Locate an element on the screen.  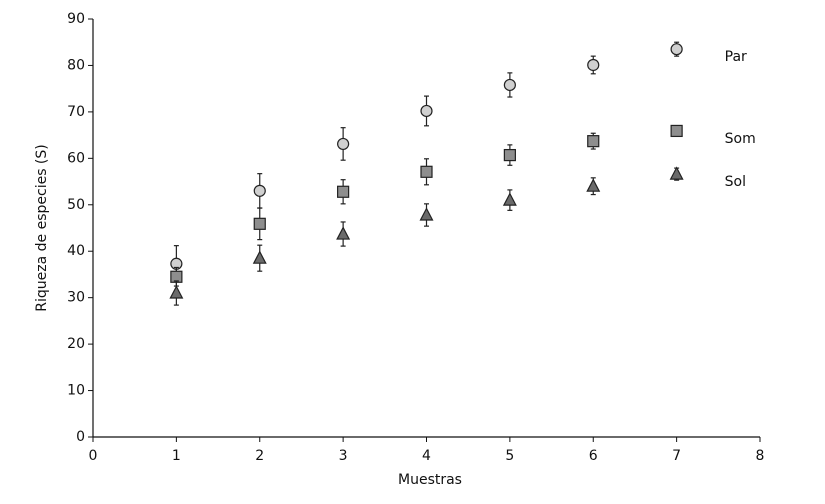
x-tick-label: 2 is located at coordinates (259, 456).